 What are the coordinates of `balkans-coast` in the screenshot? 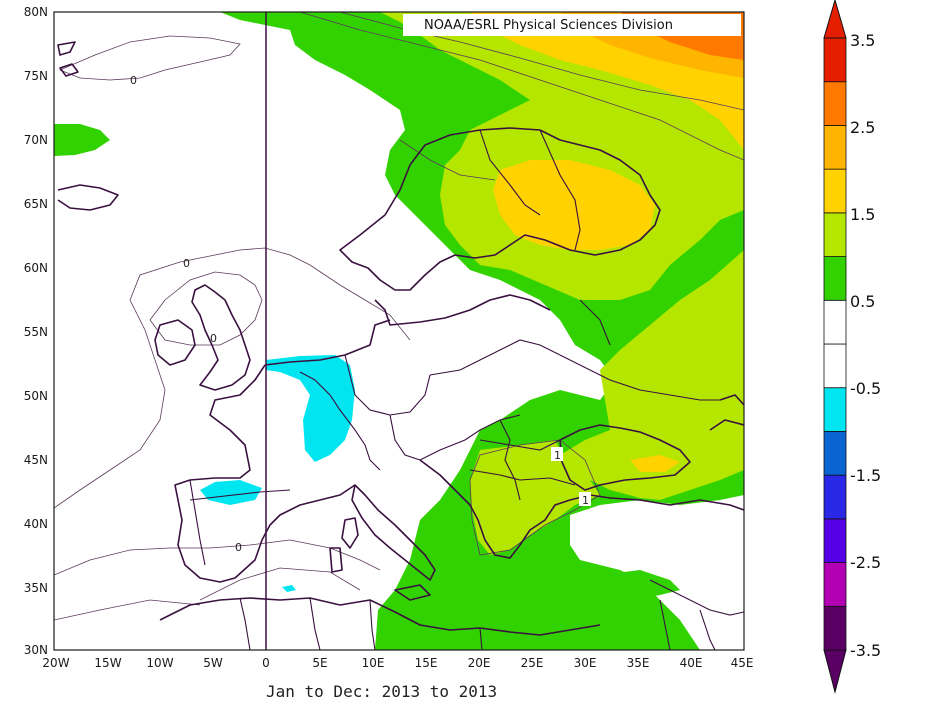 It's located at (581, 509).